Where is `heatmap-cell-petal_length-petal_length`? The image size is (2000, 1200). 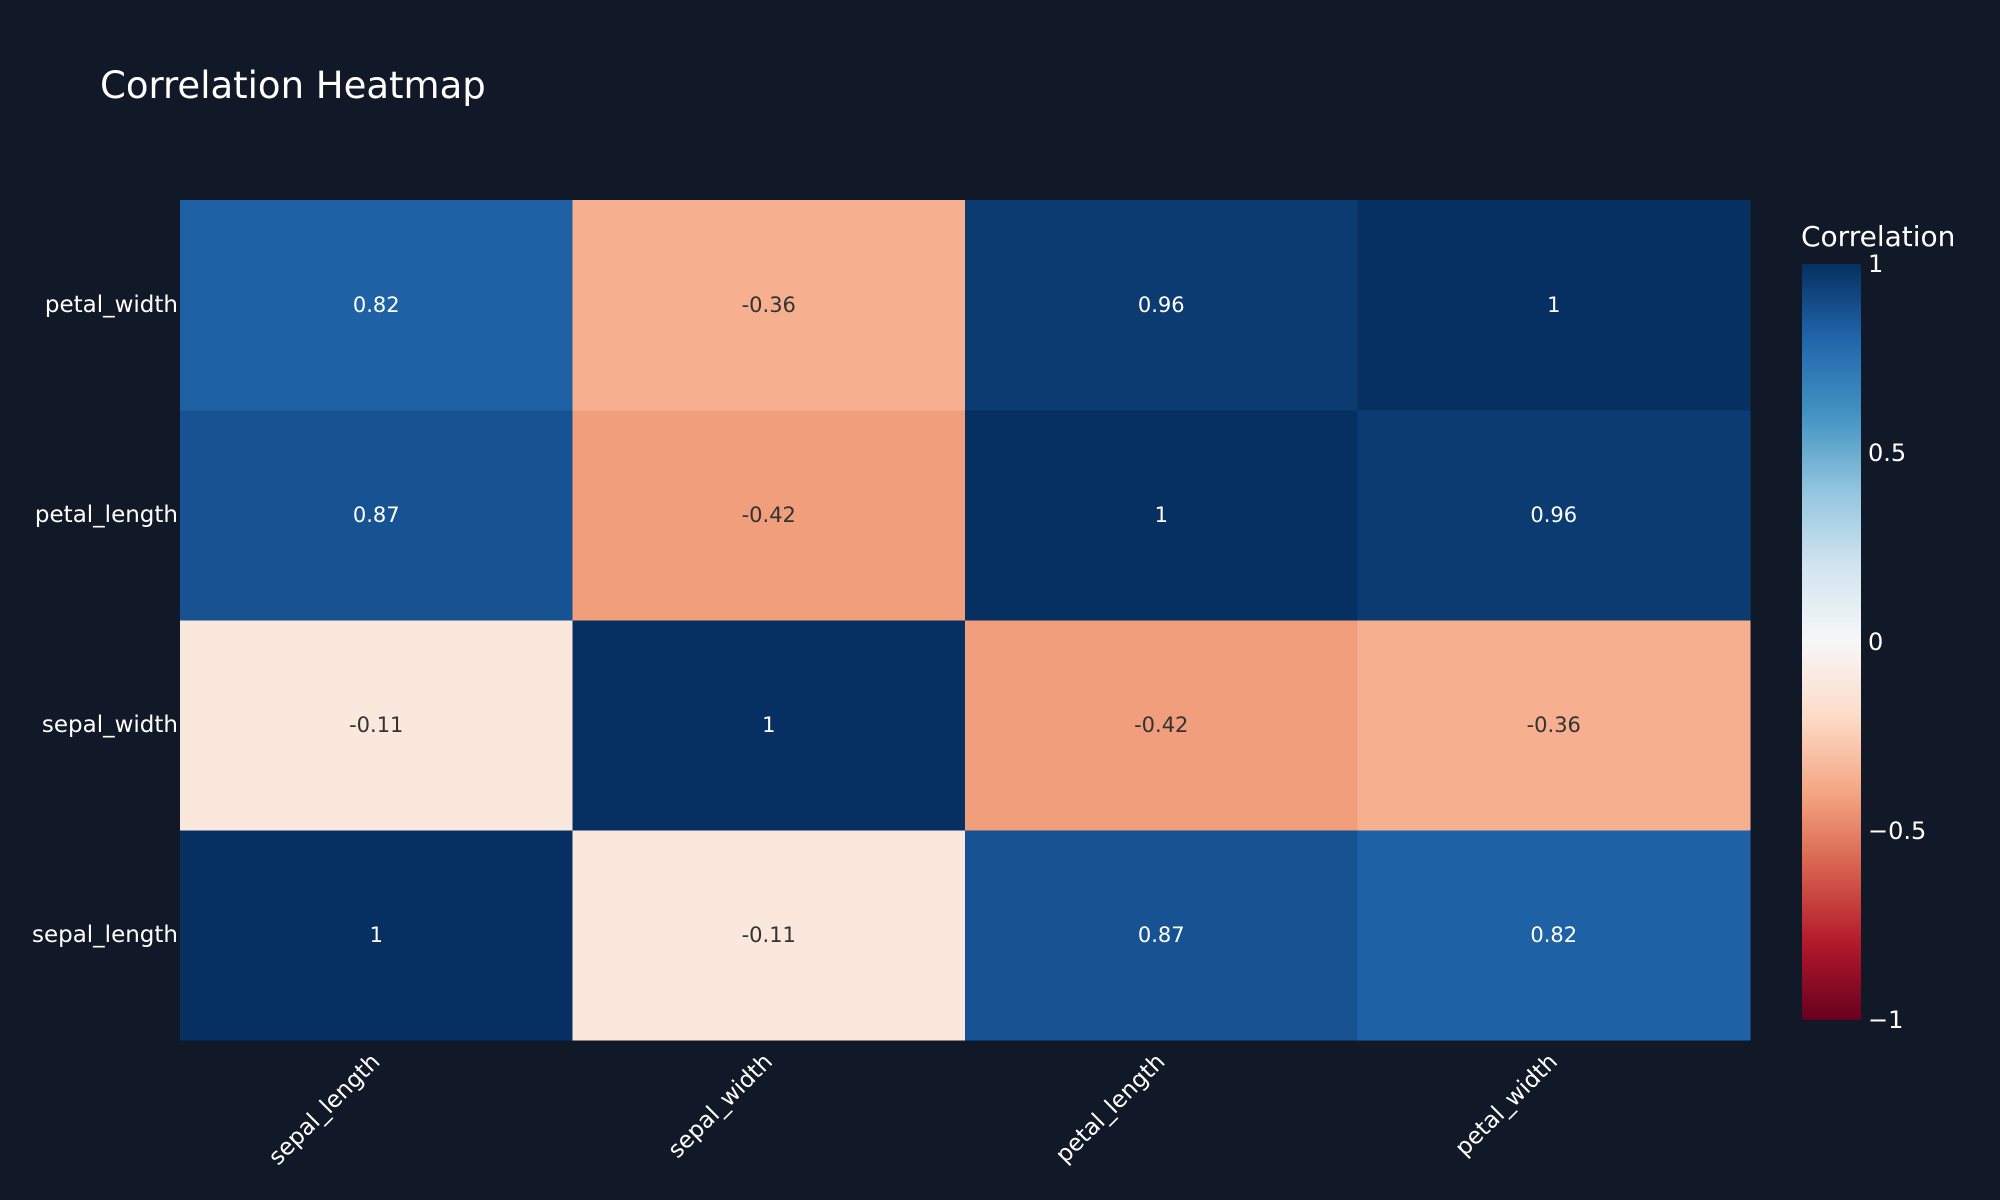 heatmap-cell-petal_length-petal_length is located at coordinates (1161, 515).